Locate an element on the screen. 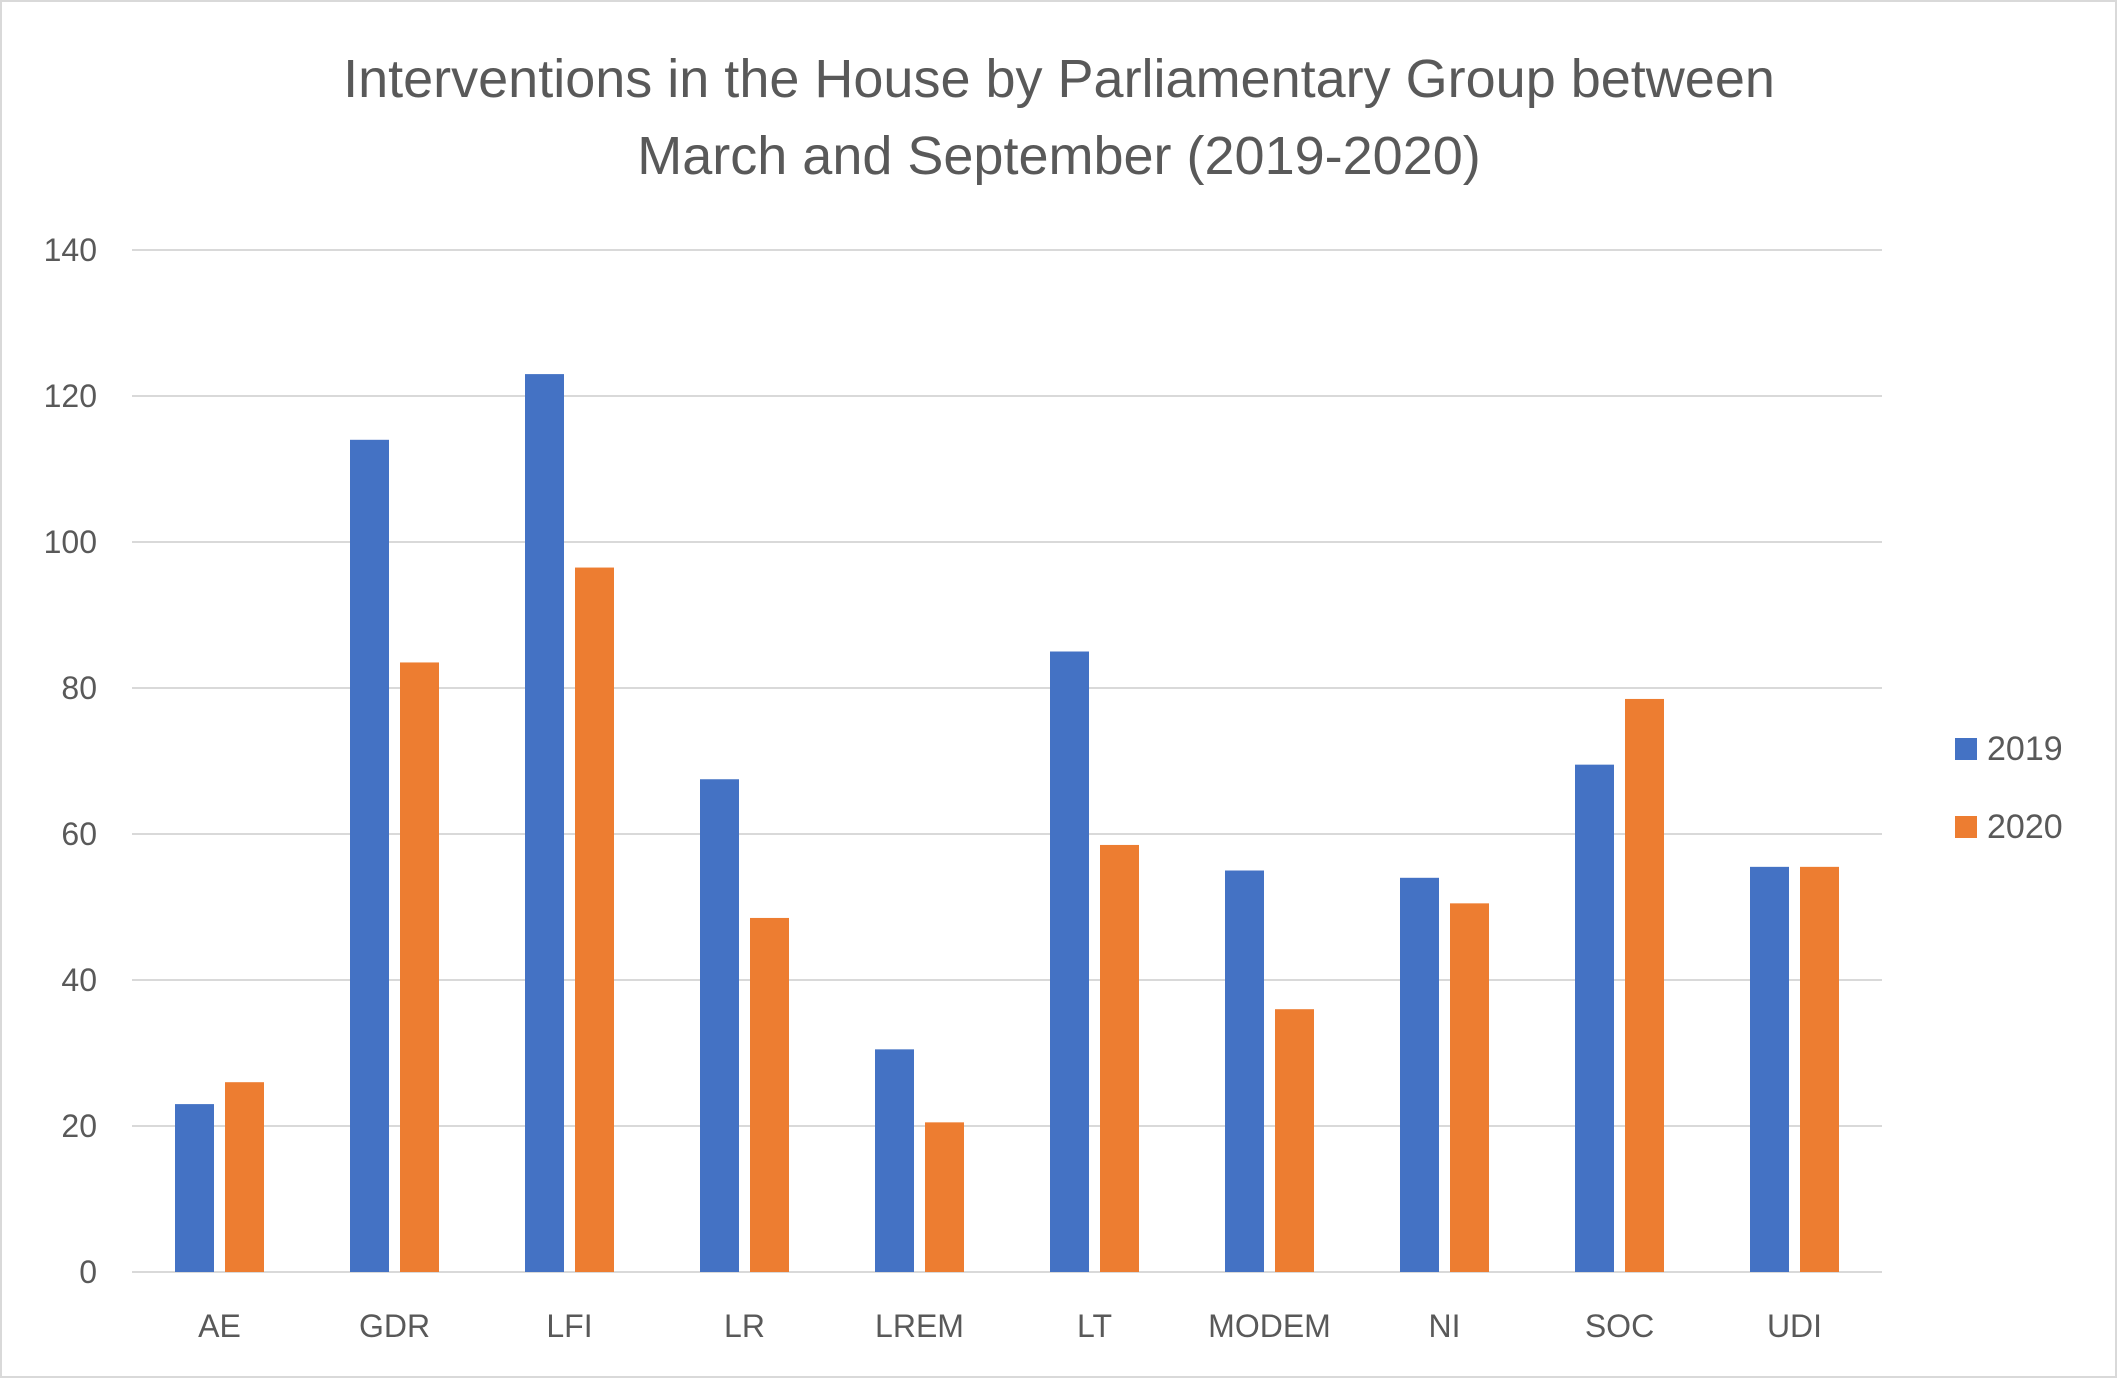 Image resolution: width=2117 pixels, height=1380 pixels. y-tick-label: 20 is located at coordinates (79, 1126).